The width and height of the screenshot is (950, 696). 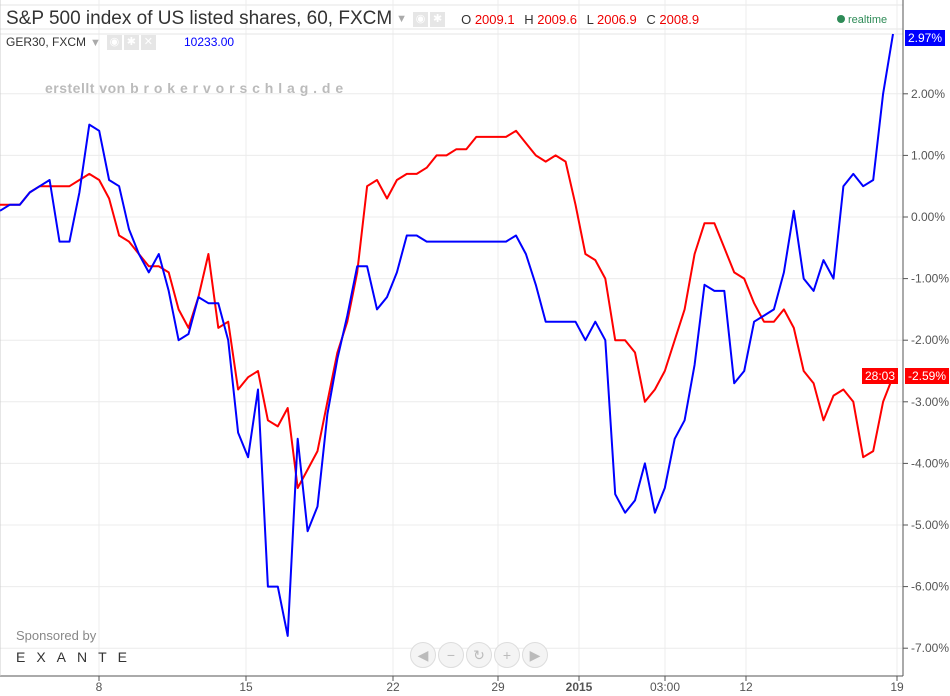 I want to click on compare-symbol: GER30, FXCM ▼ ◉ ✱ ✕, so click(x=82, y=43).